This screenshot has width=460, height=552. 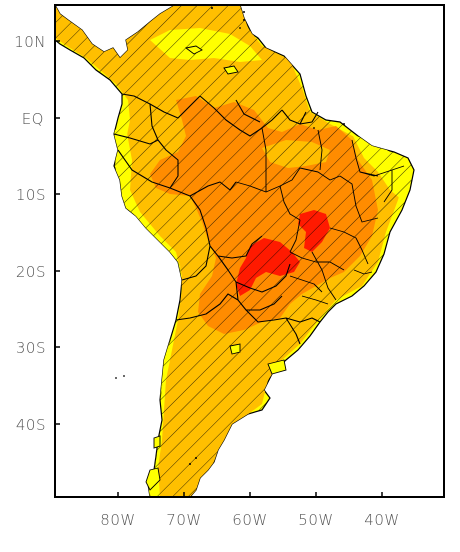 What do you see at coordinates (381, 520) in the screenshot?
I see `lon-label-40w: 40W` at bounding box center [381, 520].